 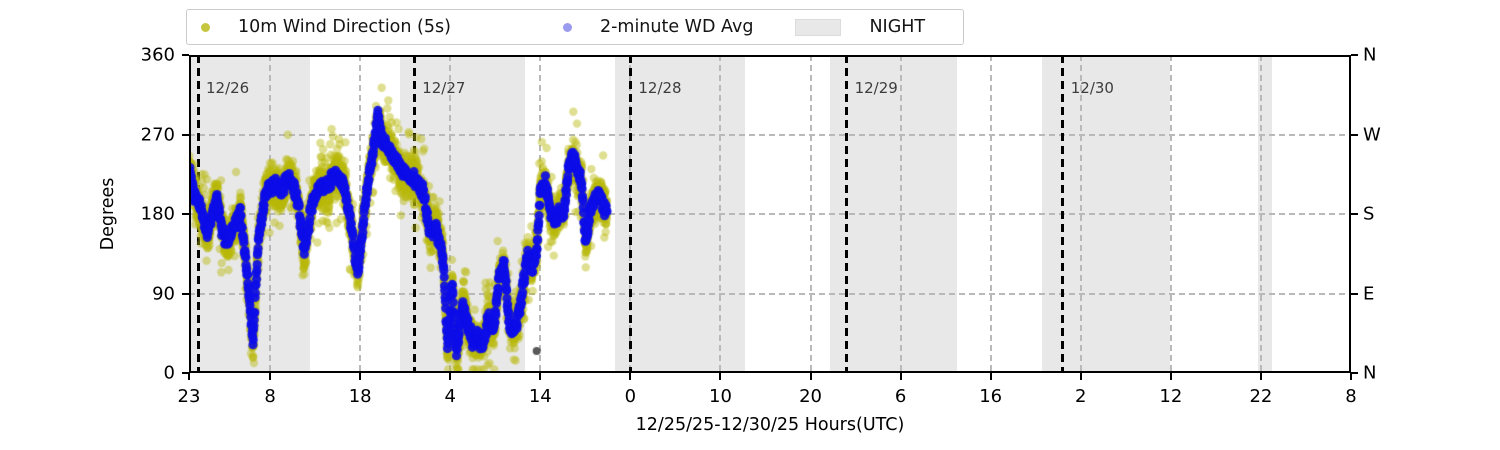 I want to click on x-tick-label: 16, so click(x=991, y=396).